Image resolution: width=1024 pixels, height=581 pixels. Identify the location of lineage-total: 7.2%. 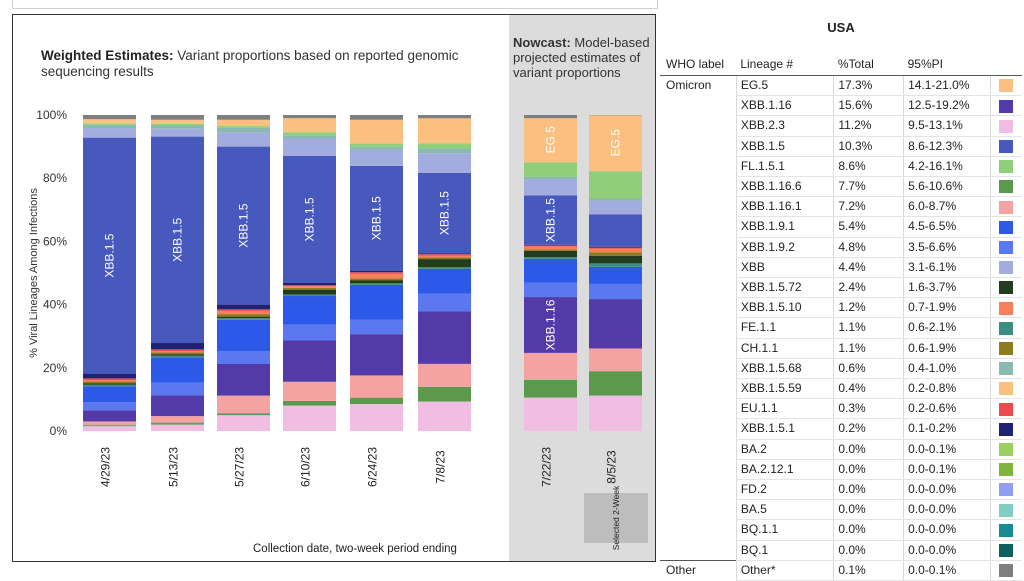
(869, 207).